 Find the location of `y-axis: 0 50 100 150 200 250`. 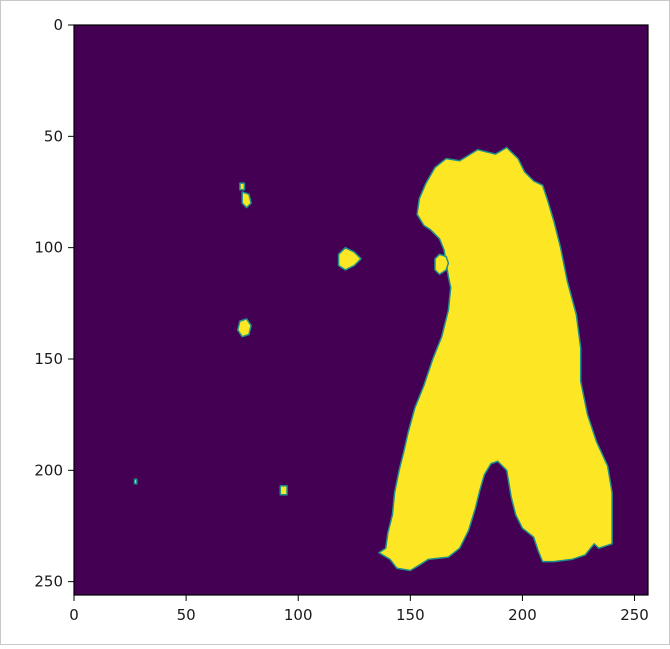

y-axis: 0 50 100 150 200 250 is located at coordinates (54, 303).